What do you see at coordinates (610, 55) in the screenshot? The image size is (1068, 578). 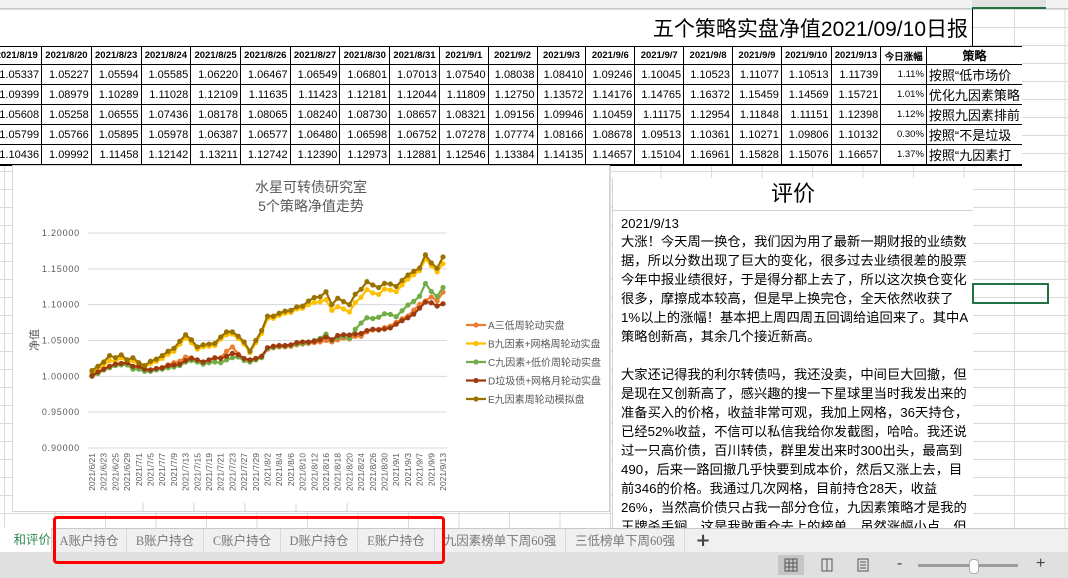 I see `header-cell-date: 2021/9/6` at bounding box center [610, 55].